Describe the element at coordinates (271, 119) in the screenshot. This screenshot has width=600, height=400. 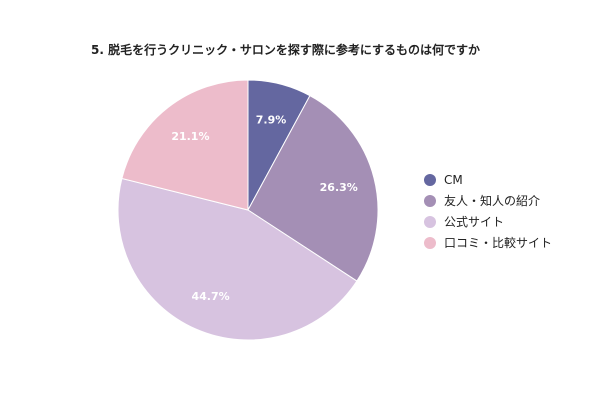
I see `slice-value-label: 7.9%` at that location.